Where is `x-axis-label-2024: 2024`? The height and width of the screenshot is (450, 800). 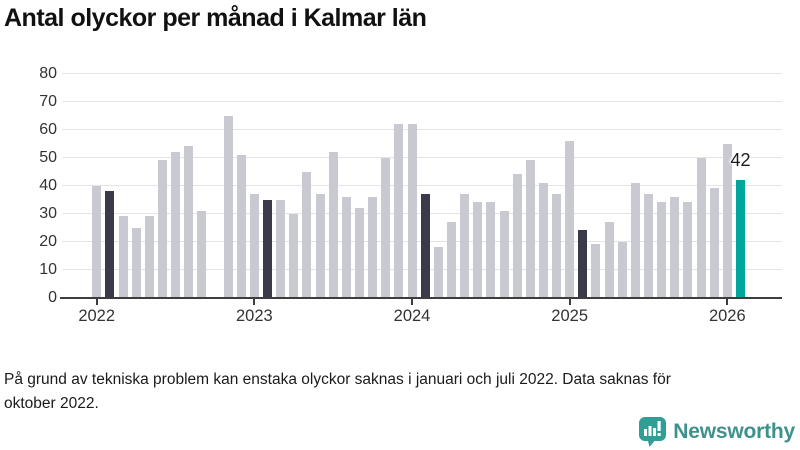
x-axis-label-2024: 2024 is located at coordinates (412, 315).